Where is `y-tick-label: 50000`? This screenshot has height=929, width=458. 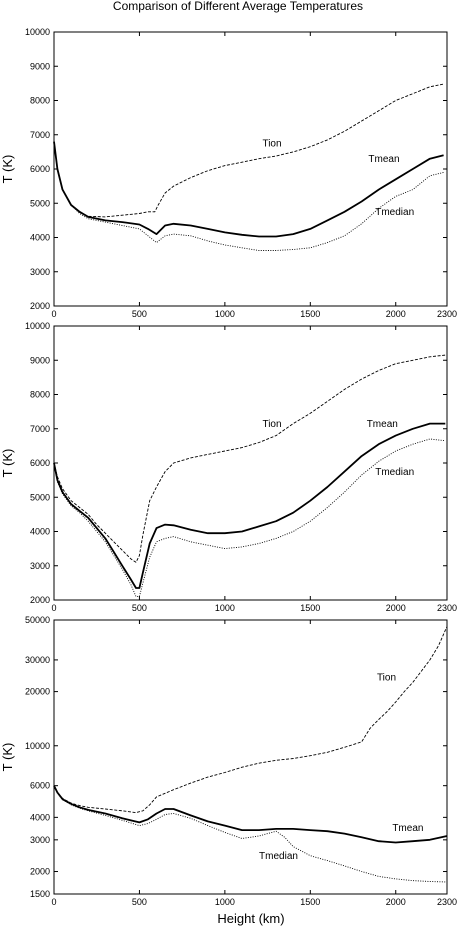
y-tick-label: 50000 is located at coordinates (37, 620).